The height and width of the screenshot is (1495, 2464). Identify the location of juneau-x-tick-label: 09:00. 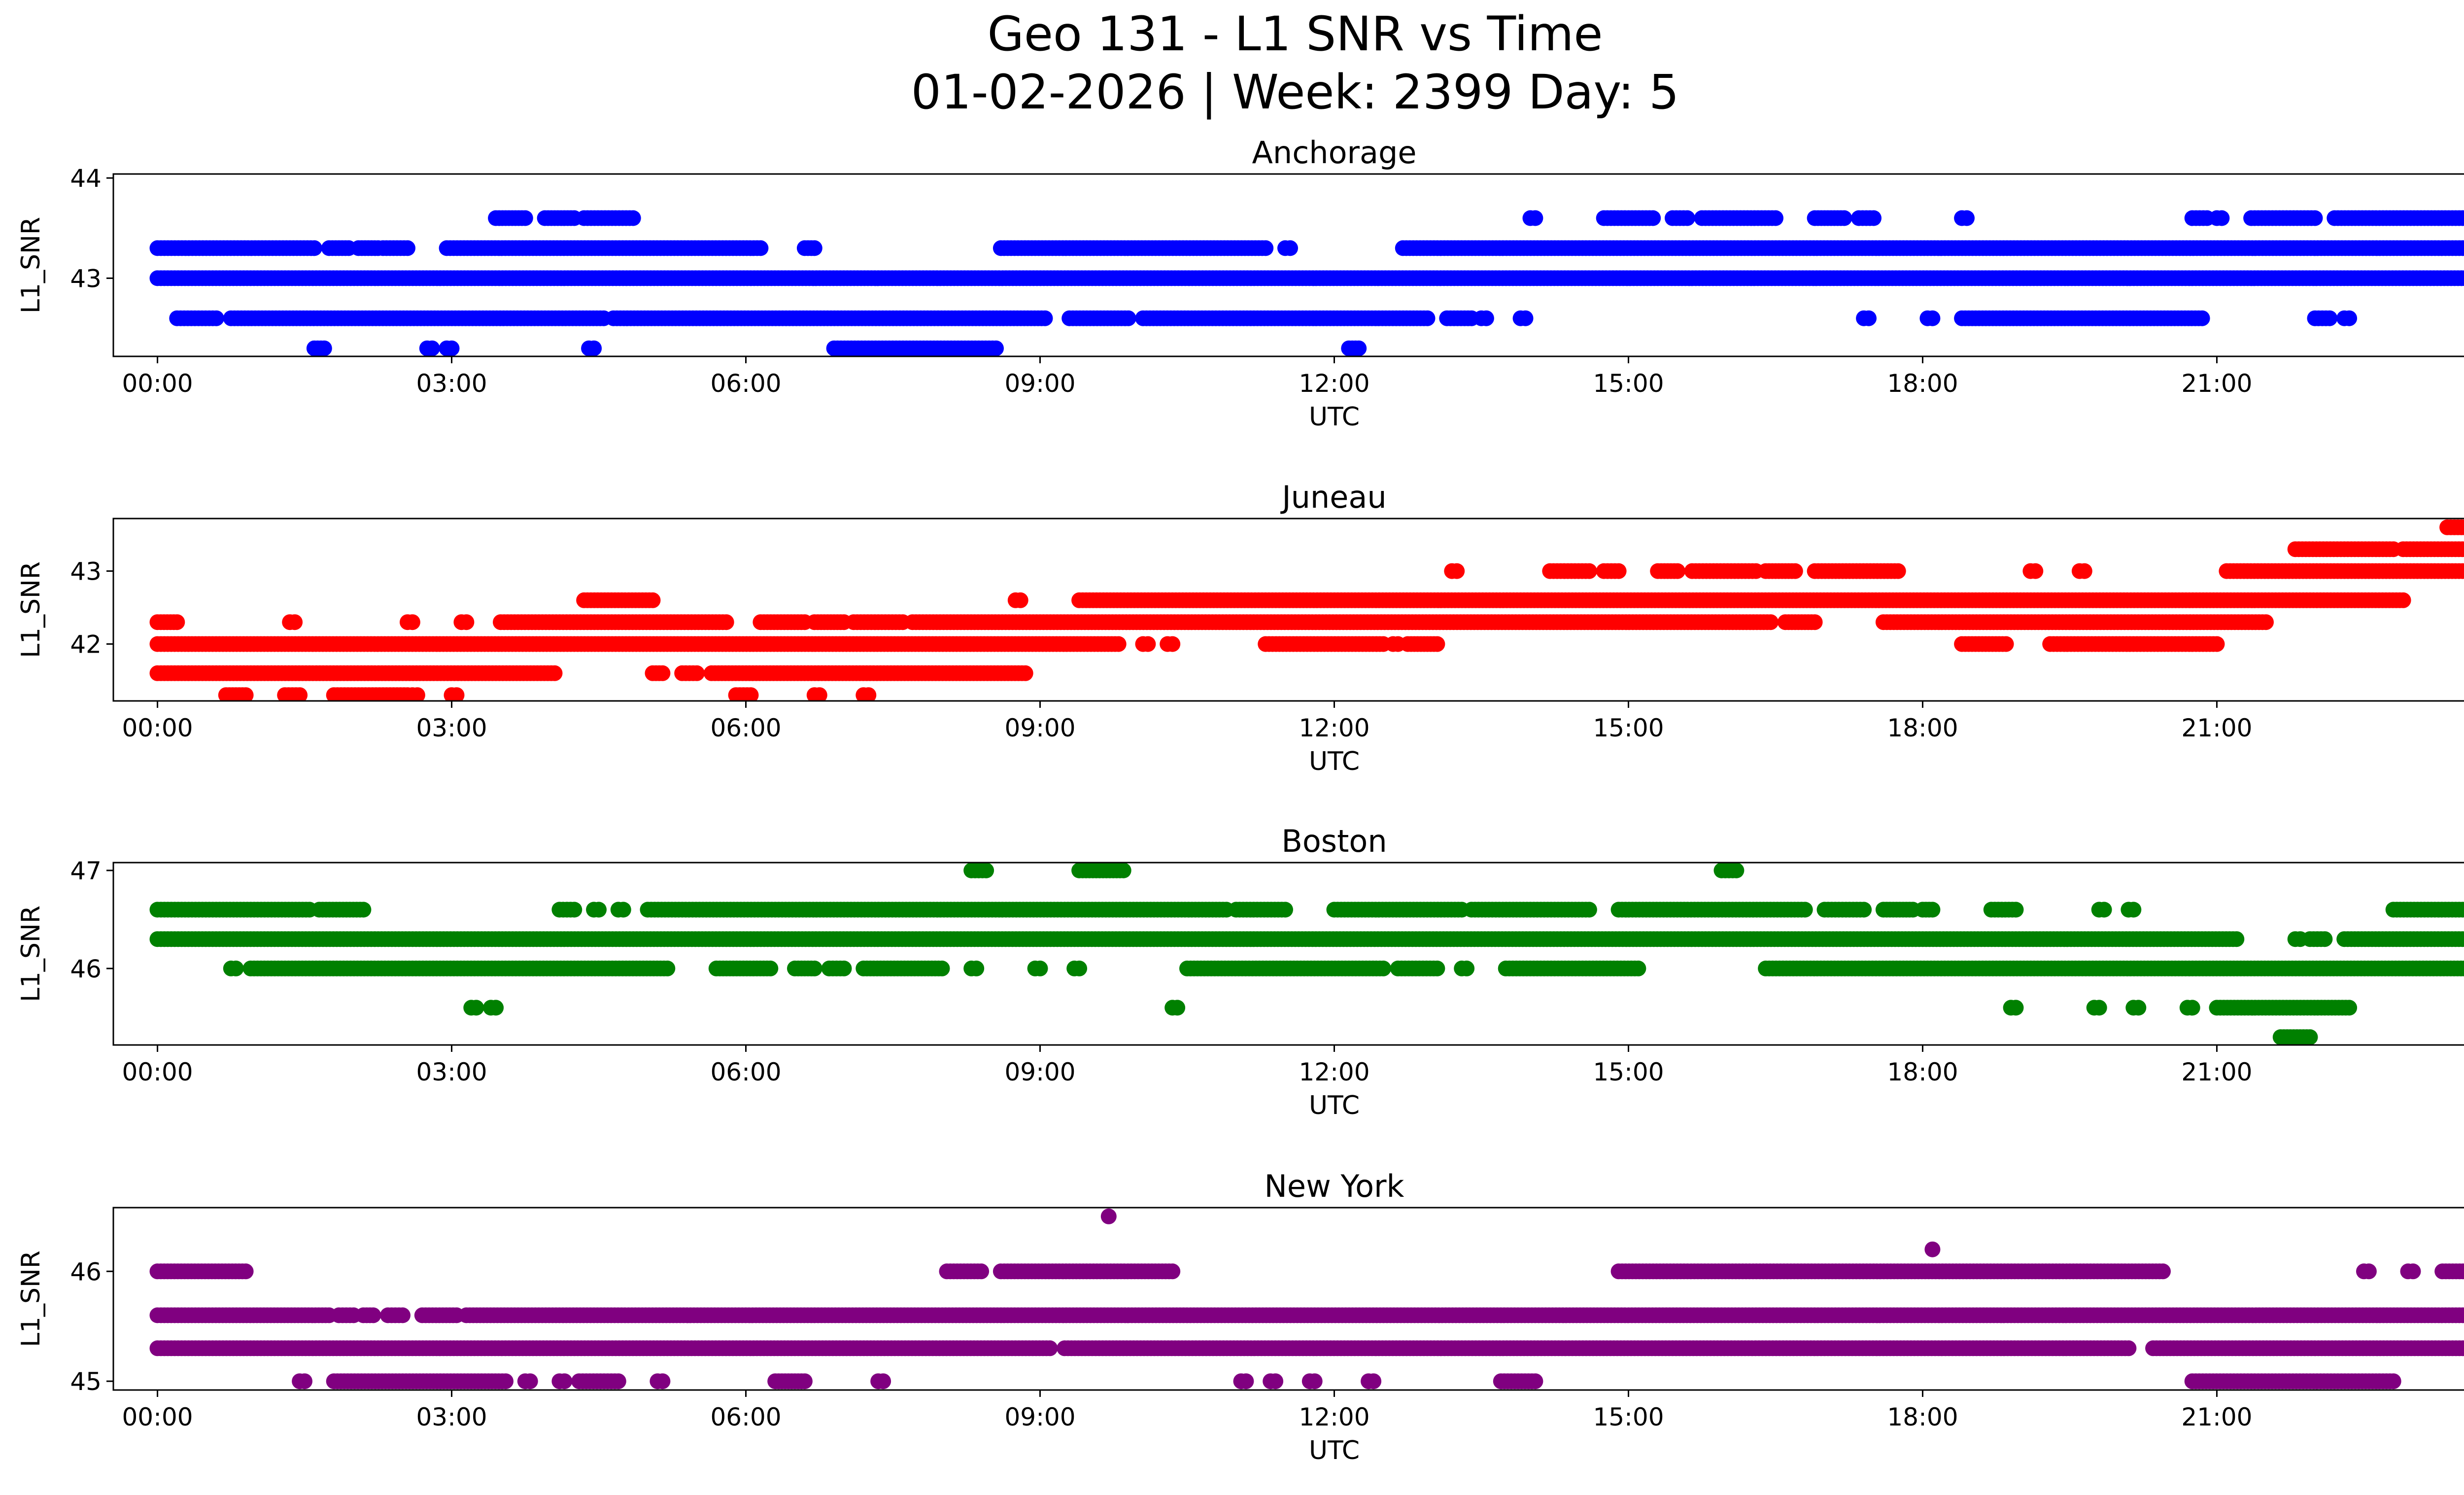
(1039, 728).